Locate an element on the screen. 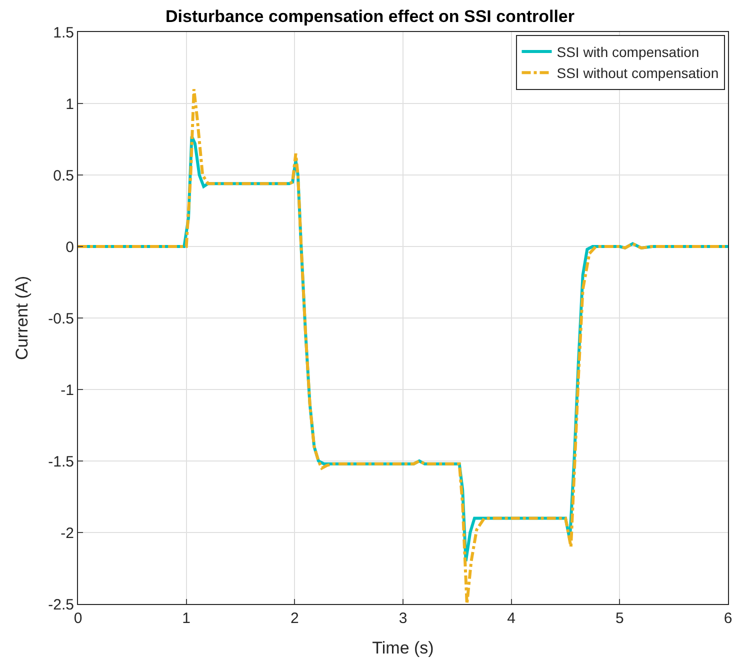 This screenshot has width=740, height=666. y-tick-label: -1 is located at coordinates (67, 390).